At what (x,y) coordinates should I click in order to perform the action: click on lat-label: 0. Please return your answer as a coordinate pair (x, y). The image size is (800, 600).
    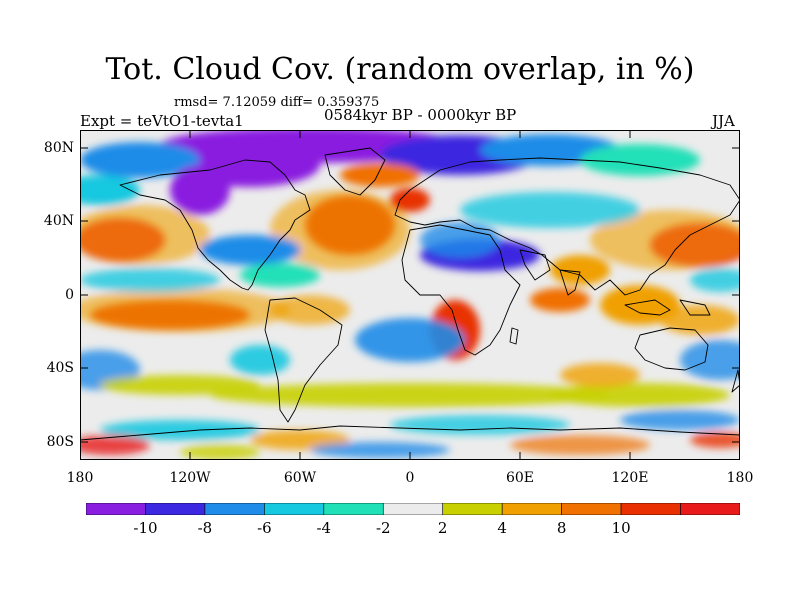
    Looking at the image, I should click on (69, 295).